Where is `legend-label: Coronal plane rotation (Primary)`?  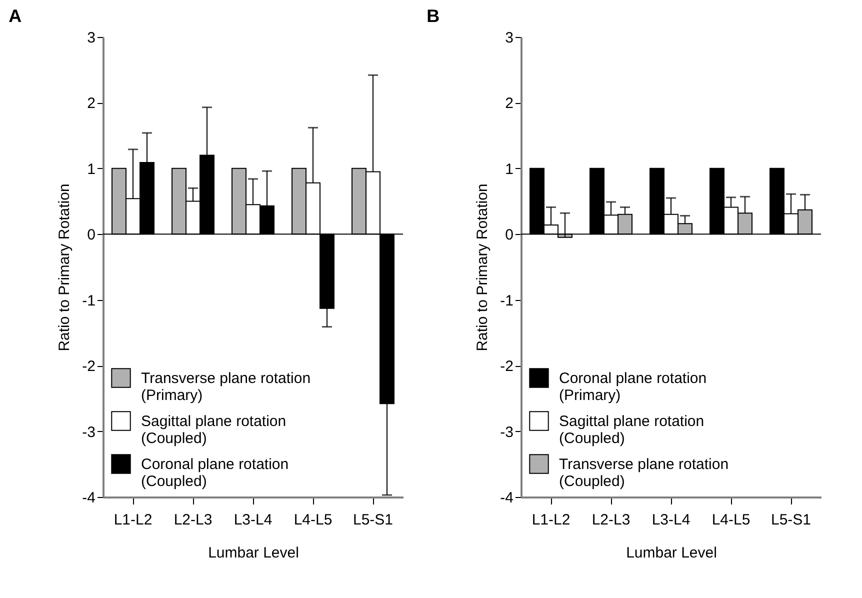
legend-label: Coronal plane rotation (Primary) is located at coordinates (633, 387).